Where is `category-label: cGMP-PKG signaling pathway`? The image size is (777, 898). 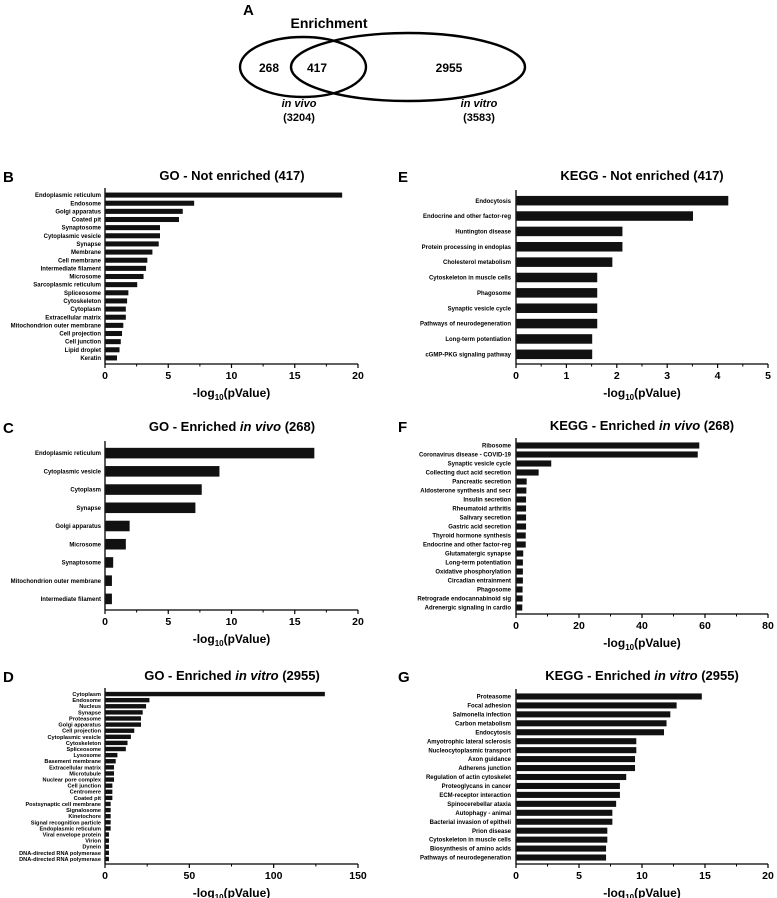
category-label: cGMP-PKG signaling pathway is located at coordinates (468, 355).